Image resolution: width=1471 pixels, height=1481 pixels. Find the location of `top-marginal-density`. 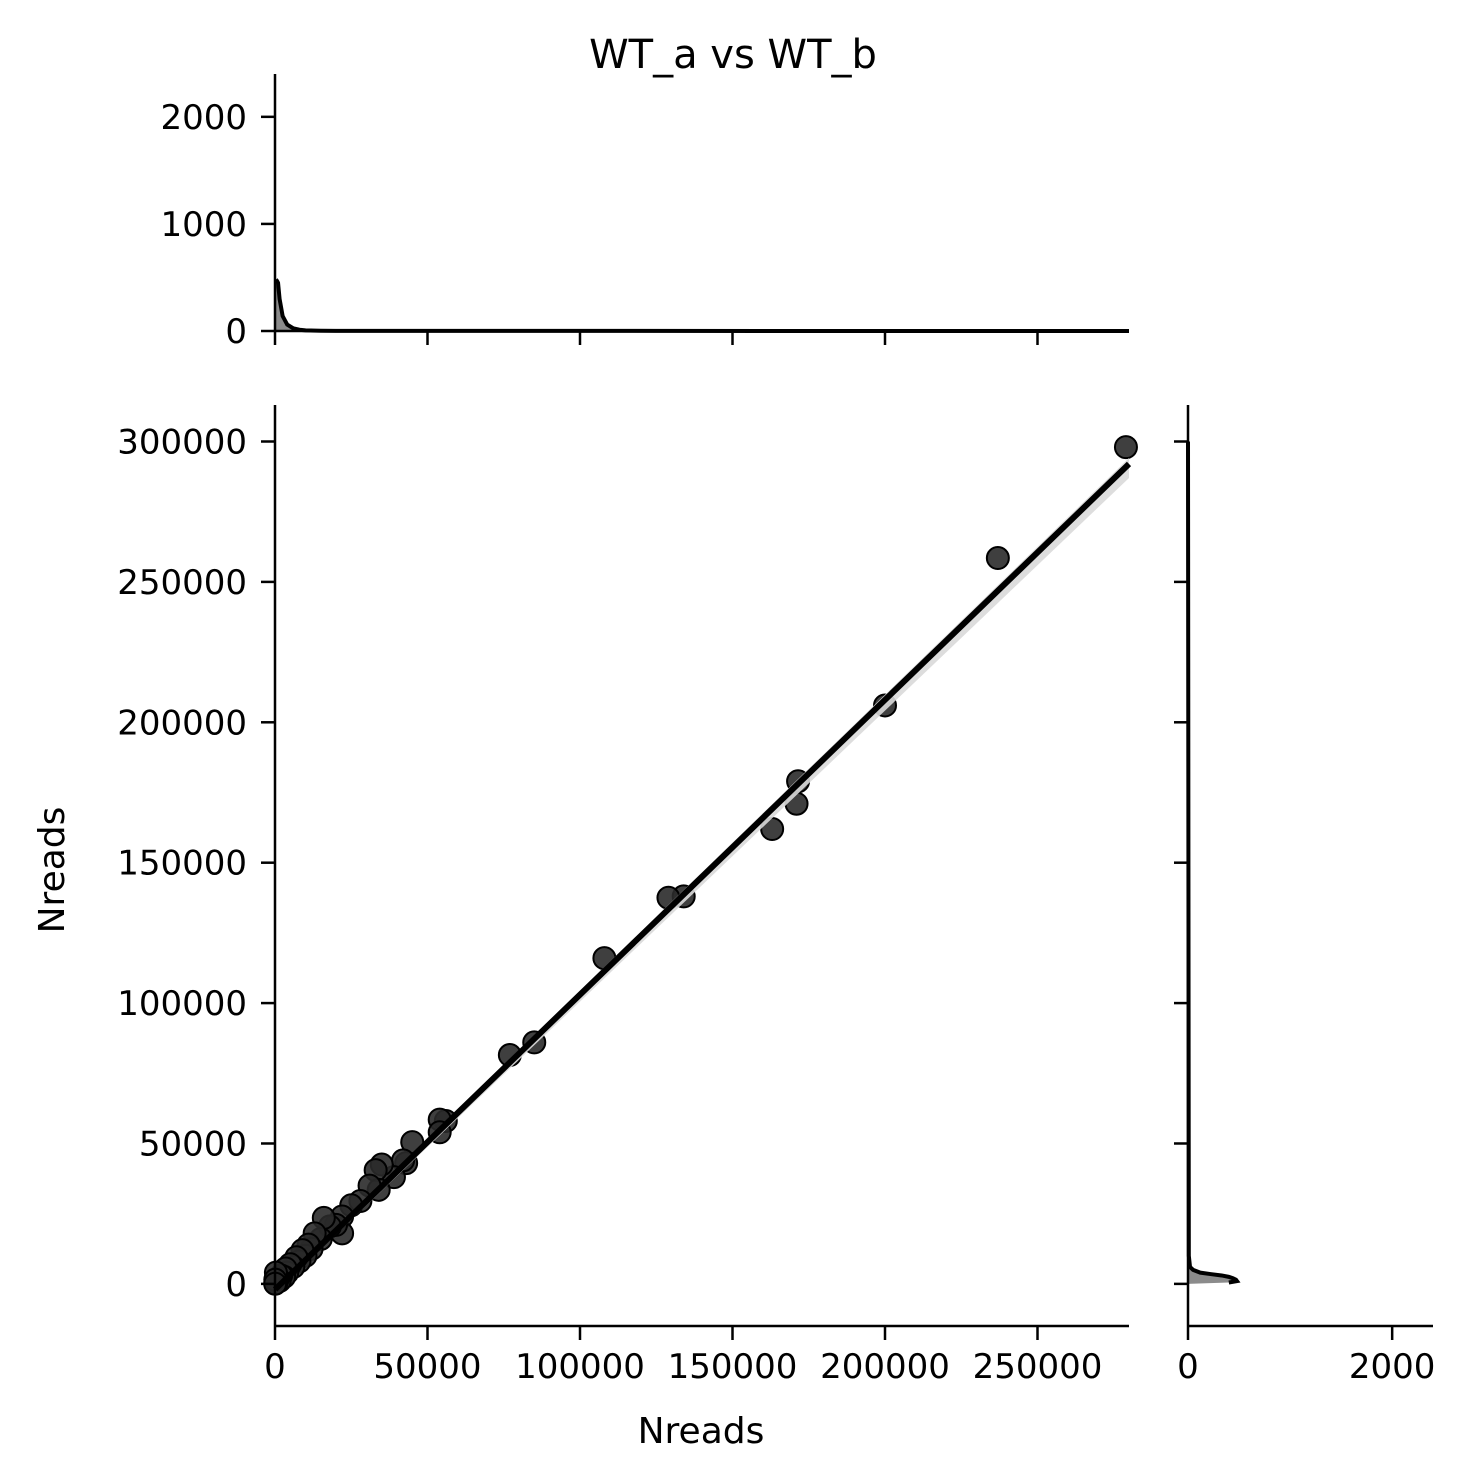

top-marginal-density is located at coordinates (702, 297).